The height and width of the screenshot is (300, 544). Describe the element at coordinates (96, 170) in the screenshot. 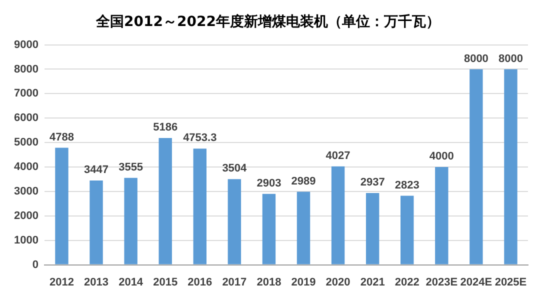

I see `data-label: 3447` at that location.